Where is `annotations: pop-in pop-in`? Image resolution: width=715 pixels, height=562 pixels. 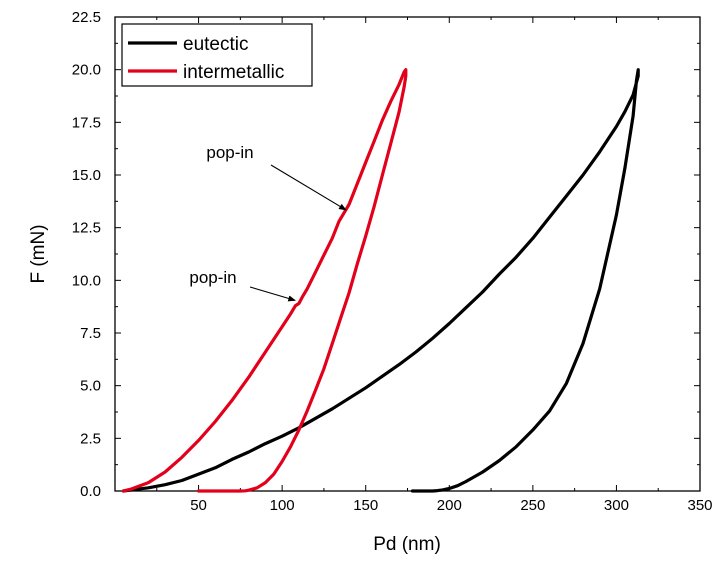 annotations: pop-in pop-in is located at coordinates (268, 222).